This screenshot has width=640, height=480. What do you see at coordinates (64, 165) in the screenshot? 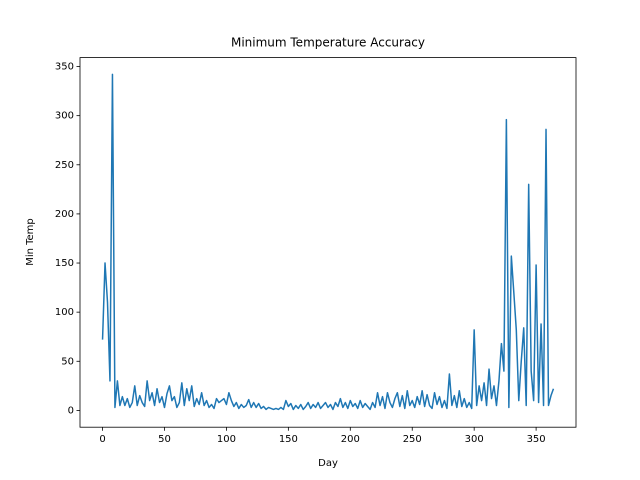
I see `y-tick-label: 250` at bounding box center [64, 165].